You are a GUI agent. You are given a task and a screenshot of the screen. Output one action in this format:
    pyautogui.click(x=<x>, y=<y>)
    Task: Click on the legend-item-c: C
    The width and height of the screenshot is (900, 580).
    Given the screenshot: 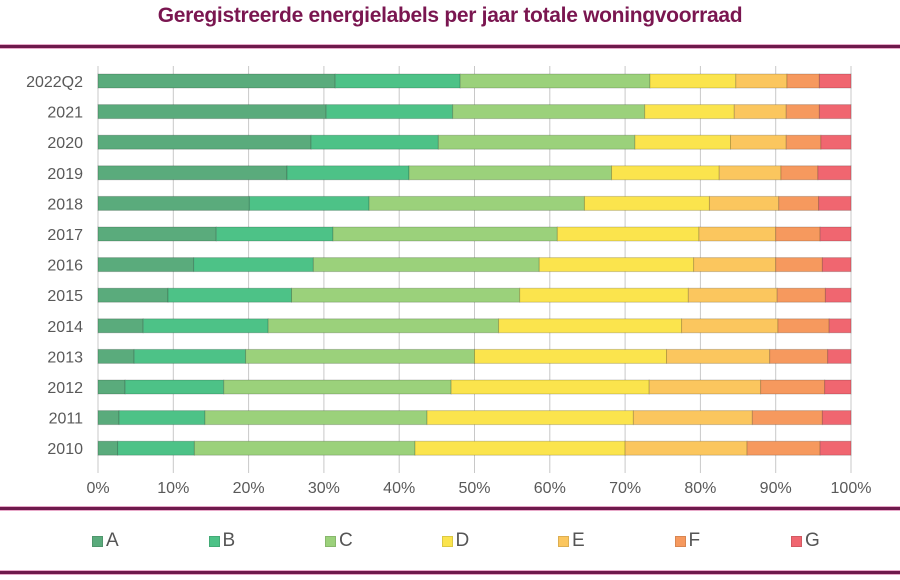 What is the action you would take?
    pyautogui.click(x=339, y=541)
    